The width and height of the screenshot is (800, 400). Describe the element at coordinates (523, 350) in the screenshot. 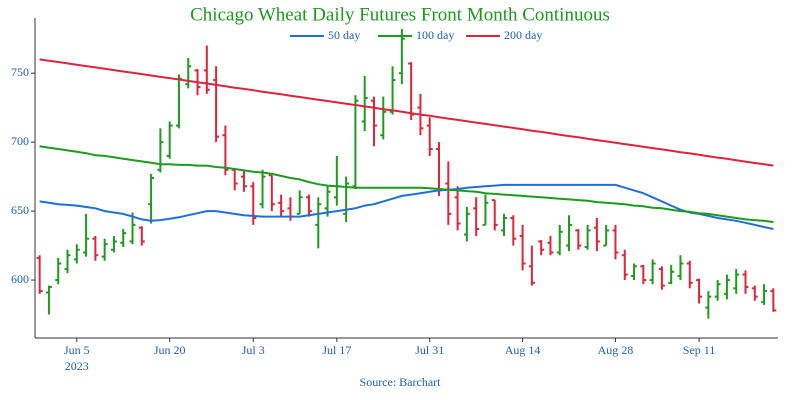

I see `x-tick-label: Aug 14` at that location.